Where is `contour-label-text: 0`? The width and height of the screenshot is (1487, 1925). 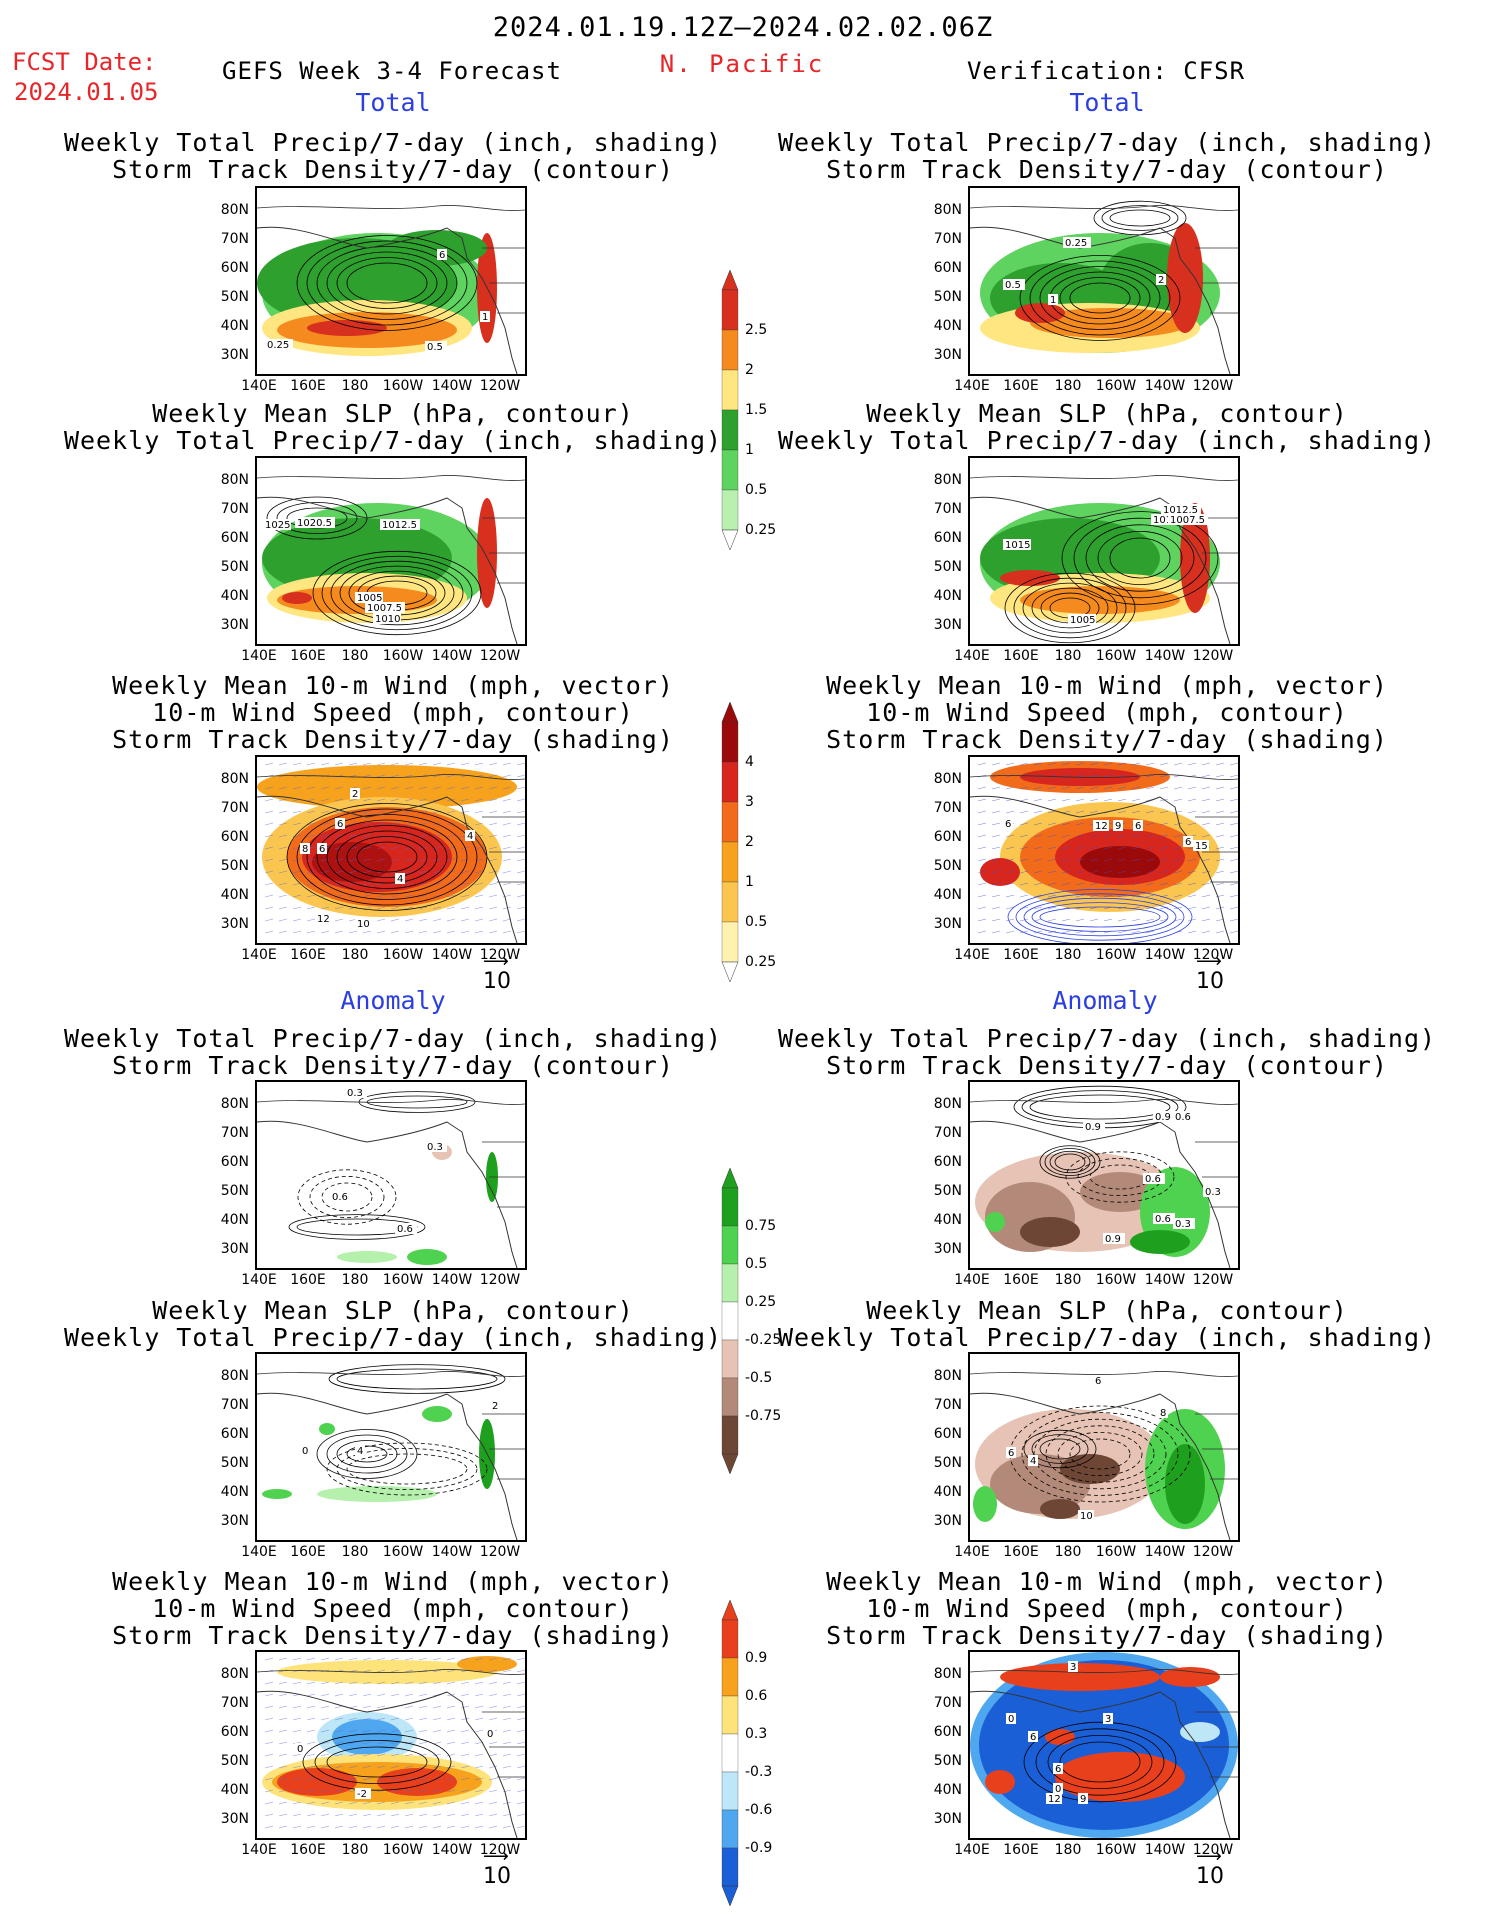 contour-label-text: 0 is located at coordinates (305, 1451).